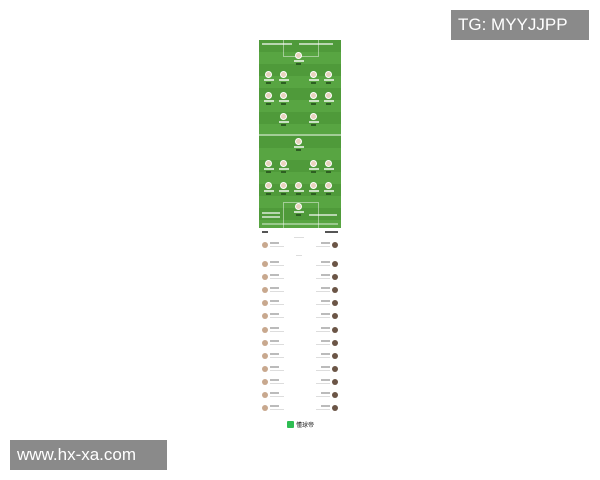 This screenshot has width=600, height=480. What do you see at coordinates (300, 246) in the screenshot?
I see `coach-row` at bounding box center [300, 246].